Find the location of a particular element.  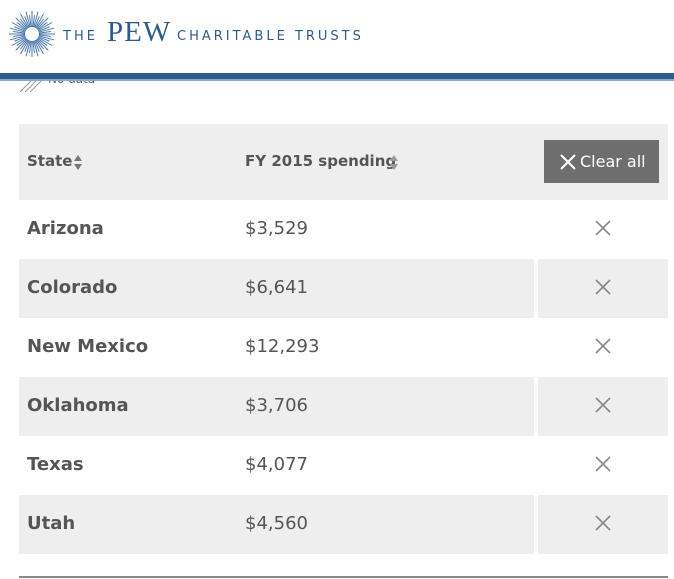

column-header: FY 2015 spending is located at coordinates (321, 161).